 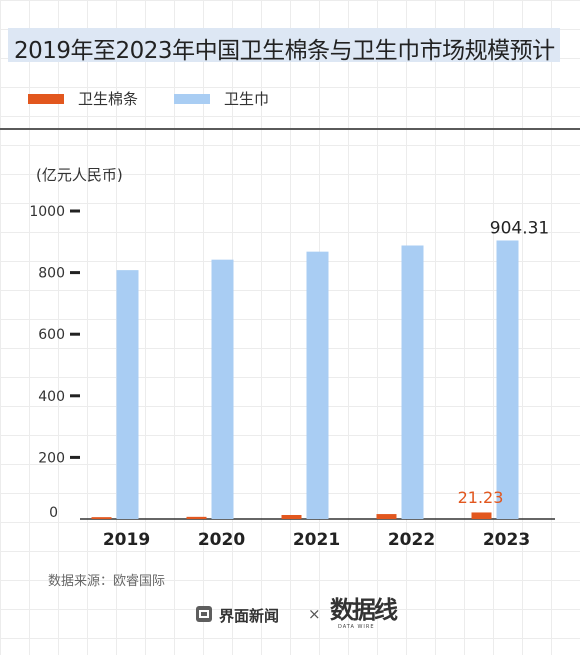 What do you see at coordinates (364, 609) in the screenshot?
I see `datawire-logo: 数据线` at bounding box center [364, 609].